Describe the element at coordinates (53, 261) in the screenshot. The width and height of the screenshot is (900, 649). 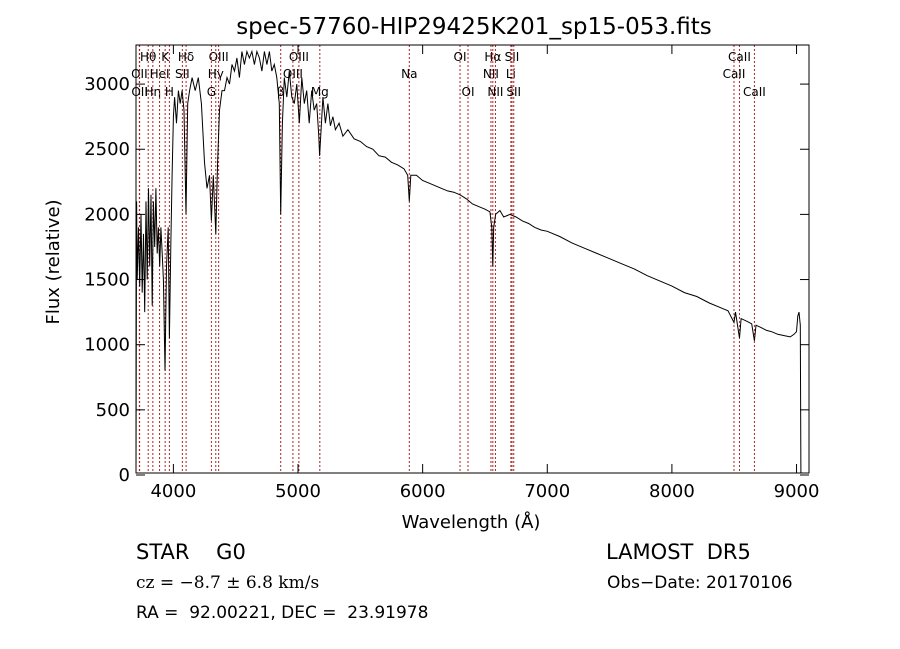
I see `y-axis-label: Flux (relative)` at that location.